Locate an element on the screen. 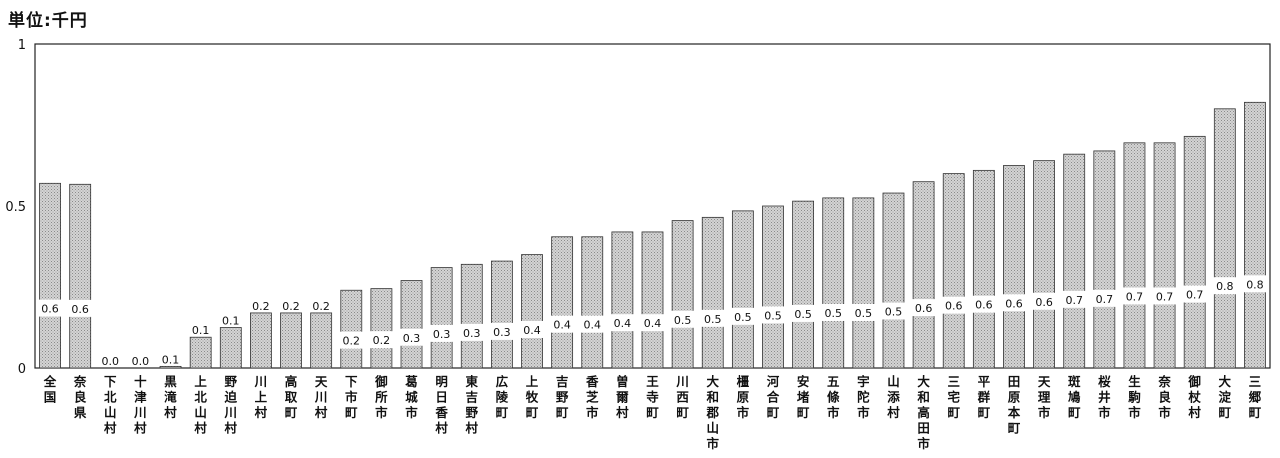 This screenshot has width=1280, height=458. data-label: 0.1 is located at coordinates (231, 321).